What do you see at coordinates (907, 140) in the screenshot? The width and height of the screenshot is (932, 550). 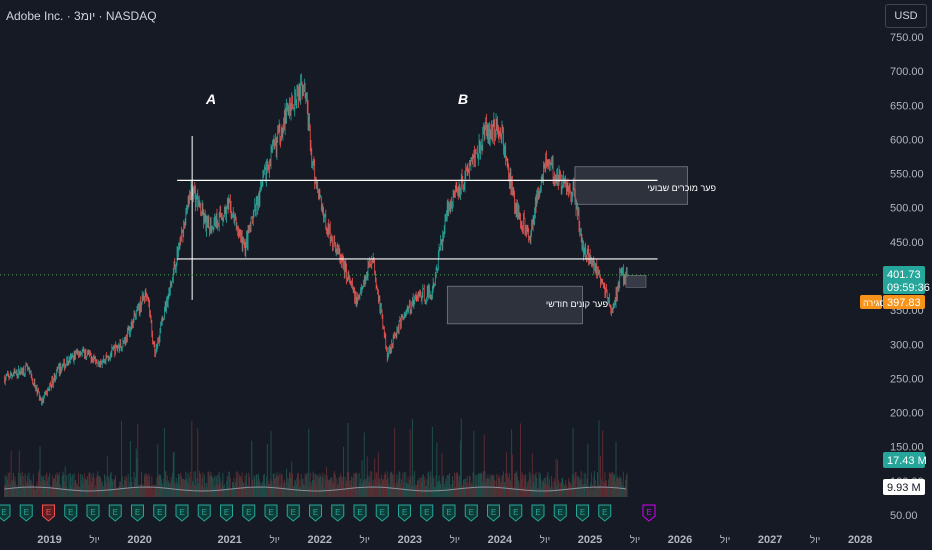 I see `price-tick-label: 600.00` at bounding box center [907, 140].